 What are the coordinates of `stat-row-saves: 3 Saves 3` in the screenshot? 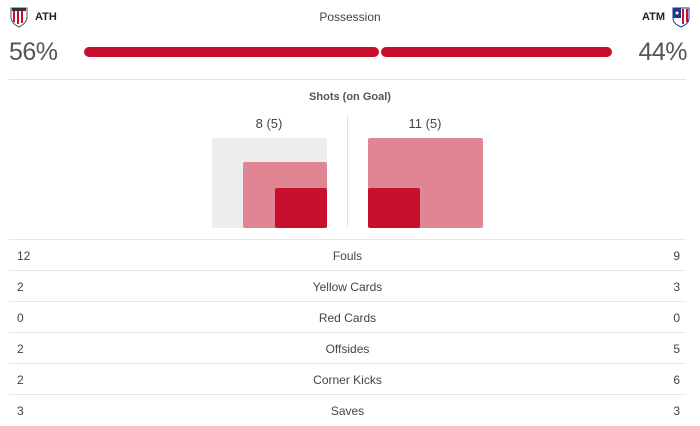 It's located at (347, 409).